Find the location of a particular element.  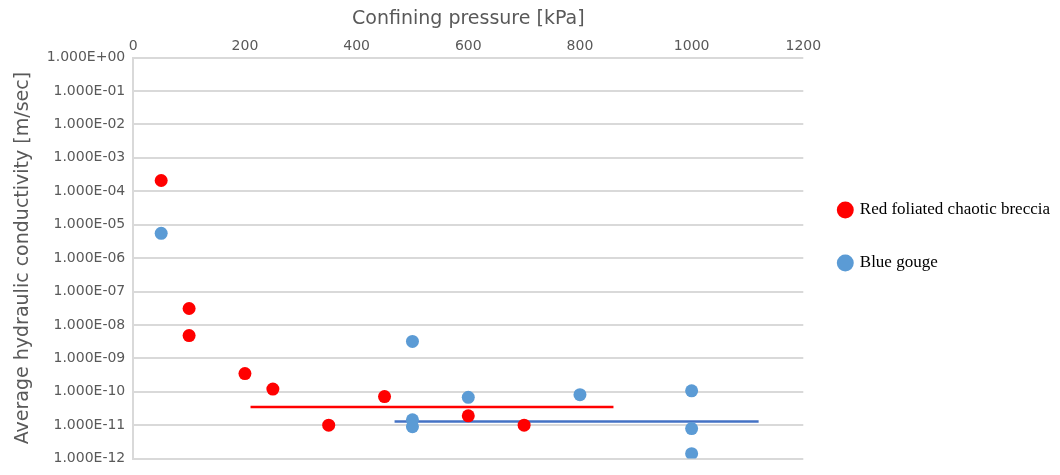

y-tick-label: 1.000E-07 is located at coordinates (89, 290).